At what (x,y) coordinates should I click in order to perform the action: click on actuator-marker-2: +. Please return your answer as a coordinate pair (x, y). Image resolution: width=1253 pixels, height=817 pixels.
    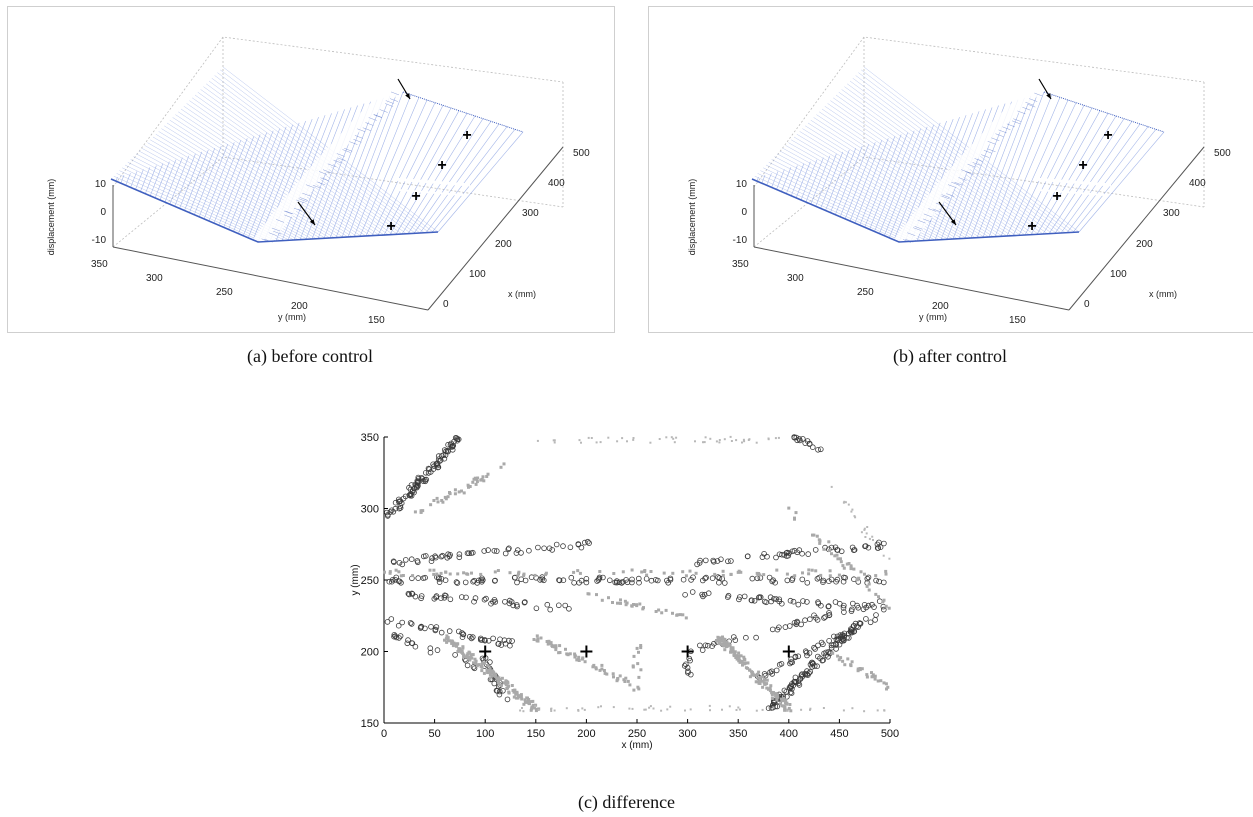
    Looking at the image, I should click on (441, 165).